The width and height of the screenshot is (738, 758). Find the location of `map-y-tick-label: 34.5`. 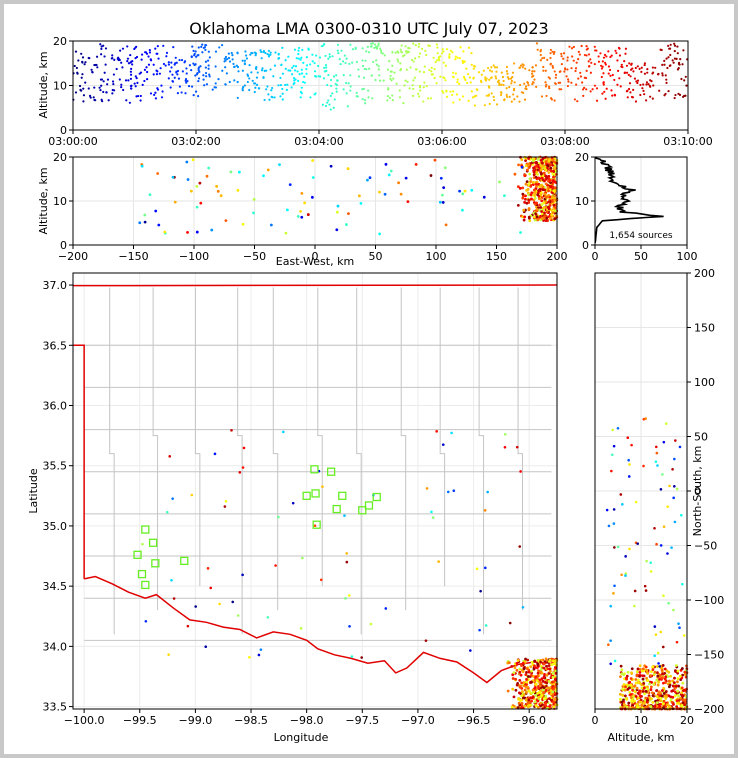

map-y-tick-label: 34.5 is located at coordinates (55, 586).